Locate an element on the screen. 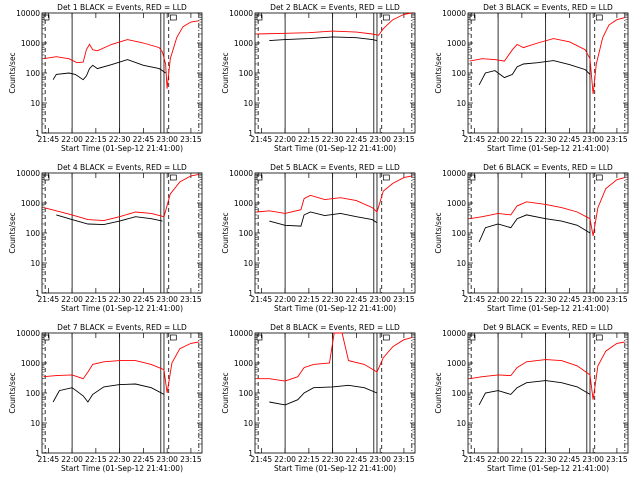  chart-title: Det 8 BLACK = Events, RED = LLD is located at coordinates (335, 327).